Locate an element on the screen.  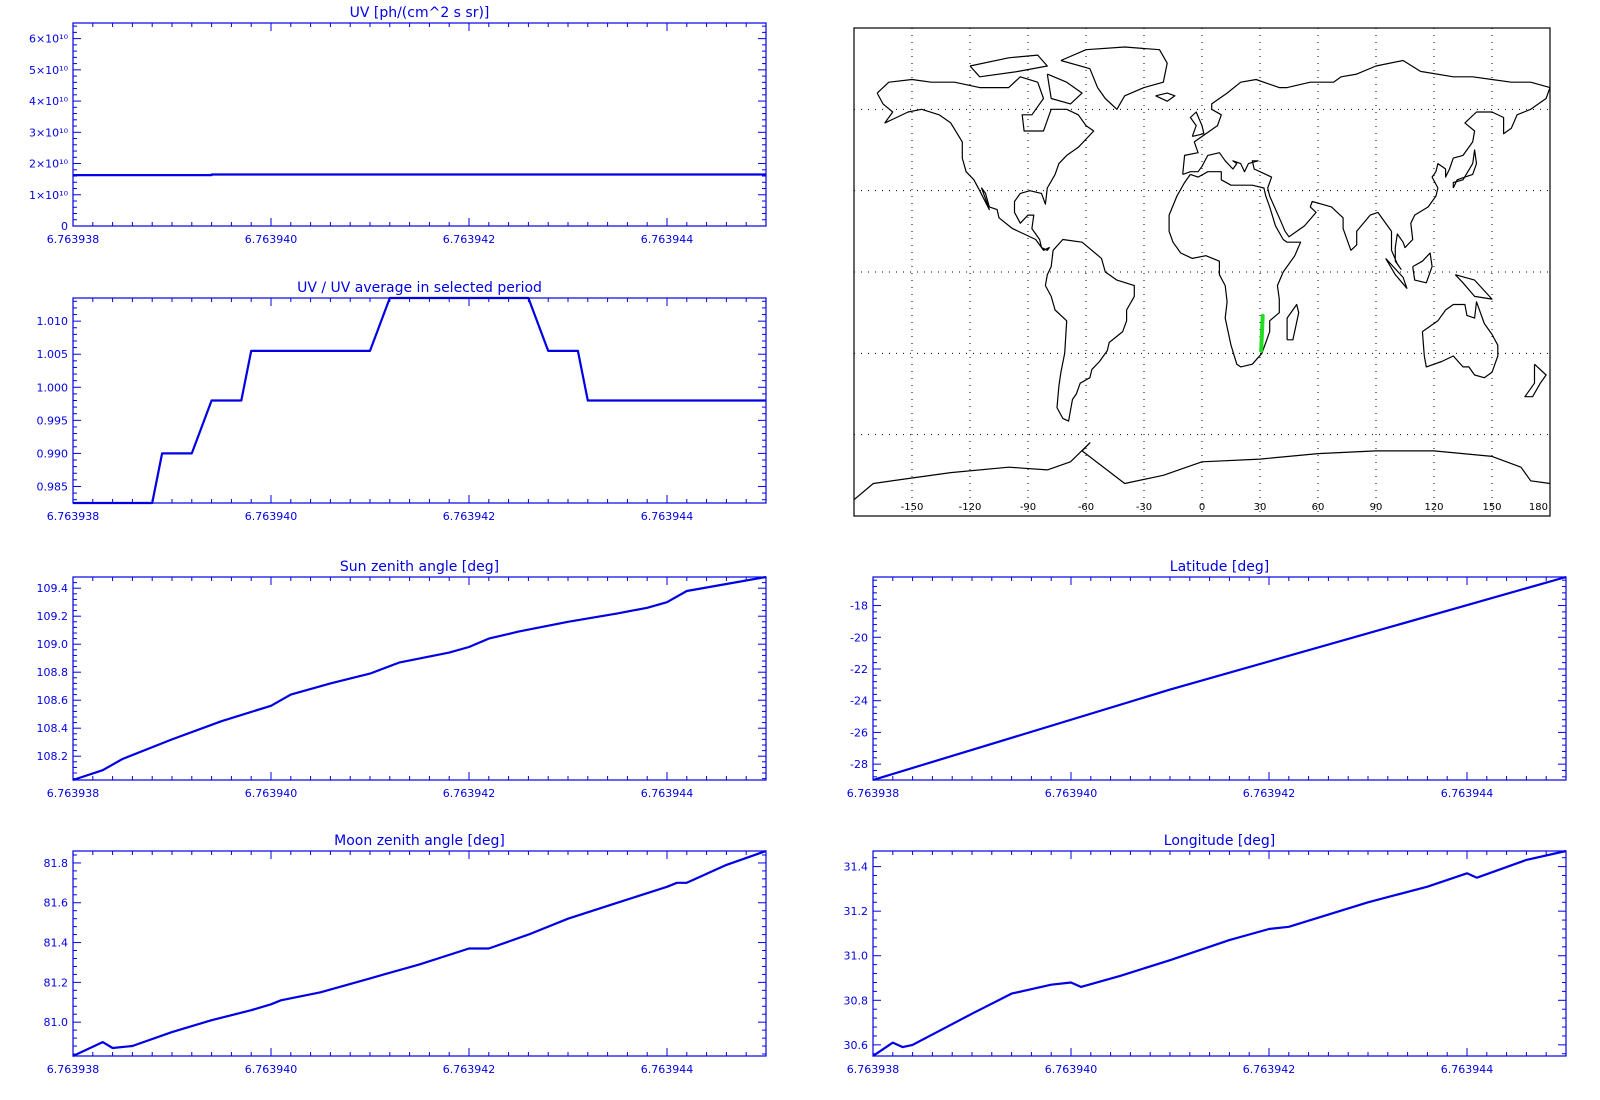
map-lon-tick-label: -60 is located at coordinates (1086, 507).